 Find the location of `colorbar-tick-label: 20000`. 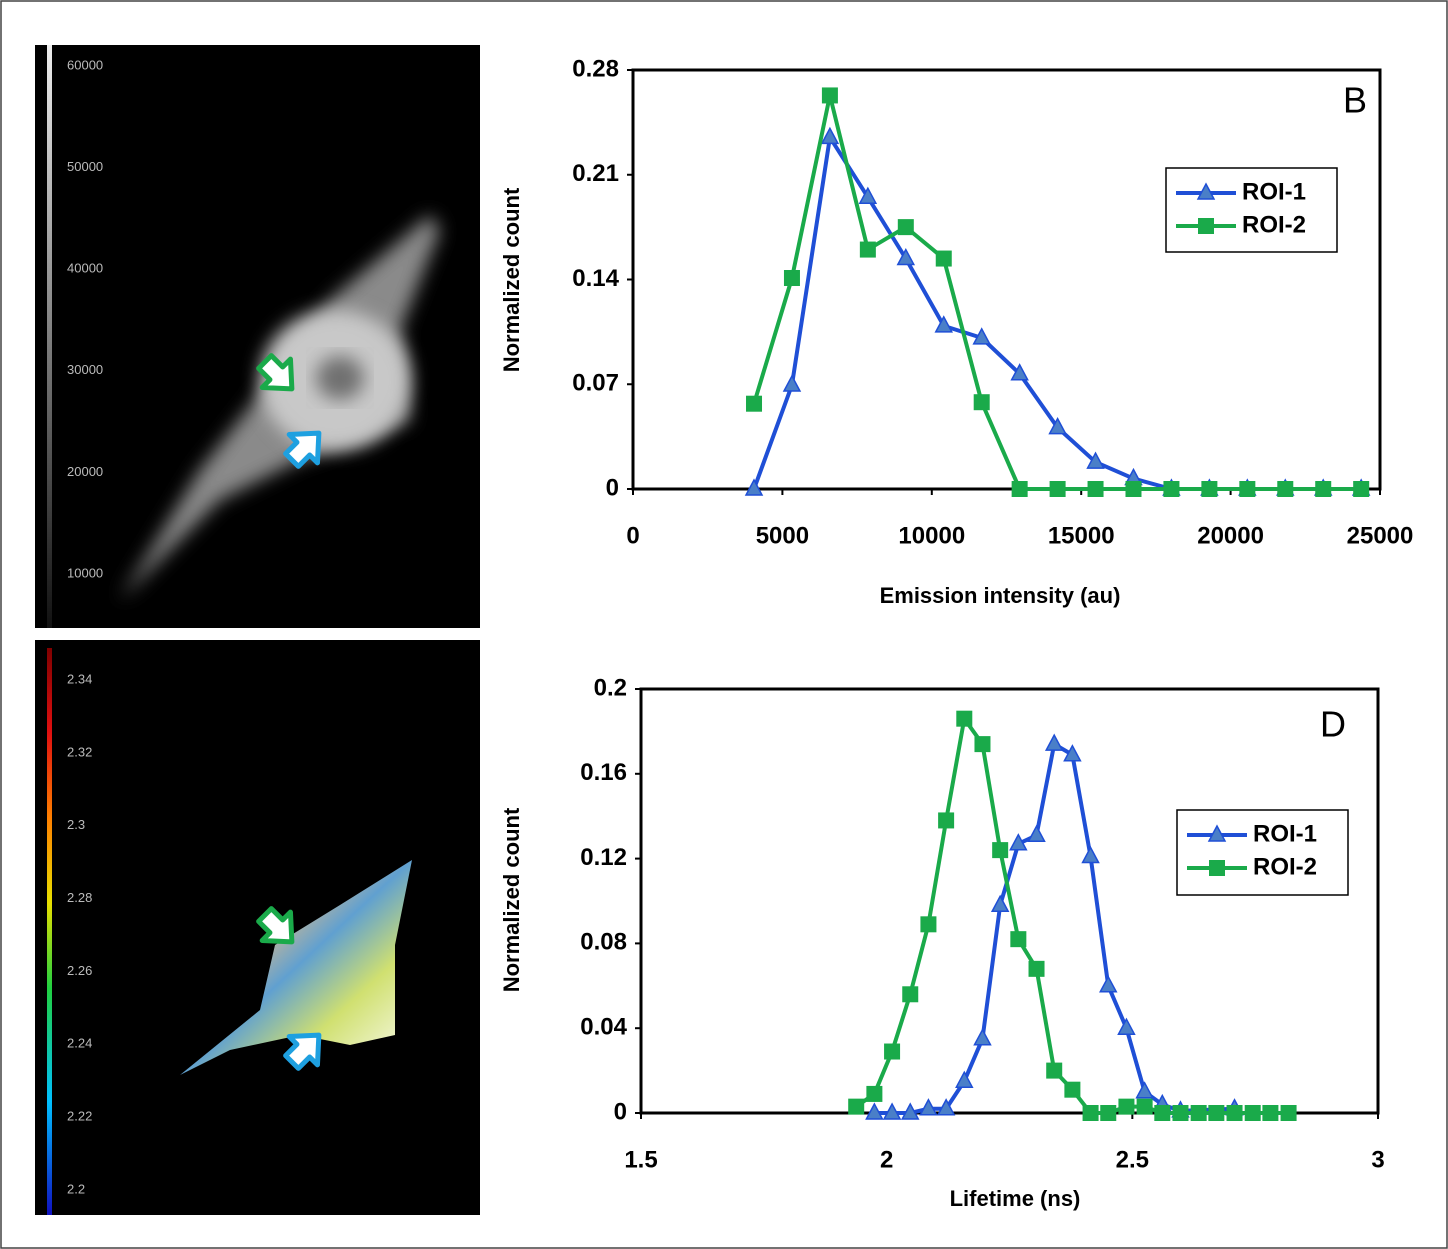

colorbar-tick-label: 20000 is located at coordinates (85, 471).